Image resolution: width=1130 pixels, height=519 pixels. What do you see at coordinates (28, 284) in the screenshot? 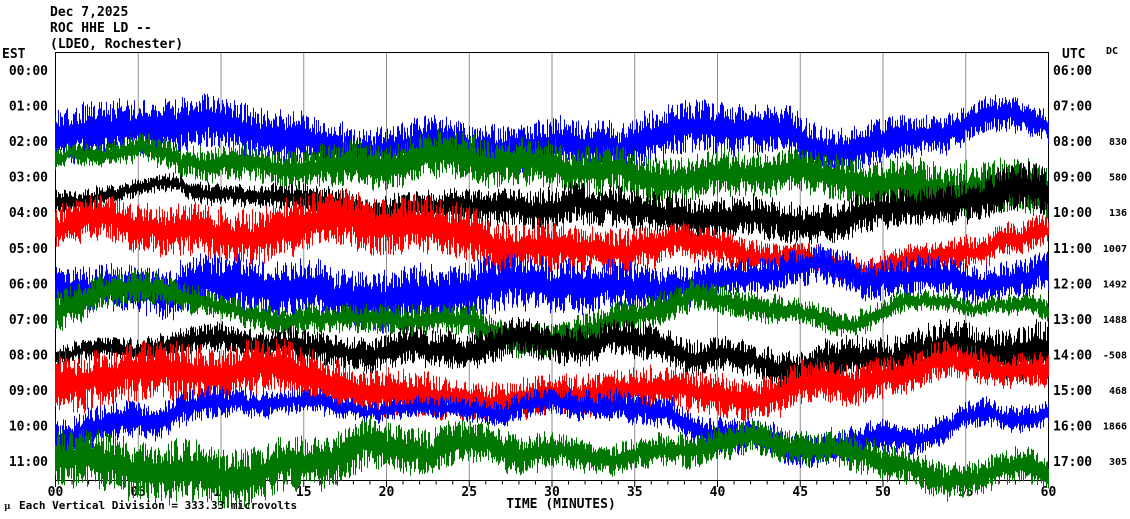
I see `est-hour-label-6: 06:00` at bounding box center [28, 284].